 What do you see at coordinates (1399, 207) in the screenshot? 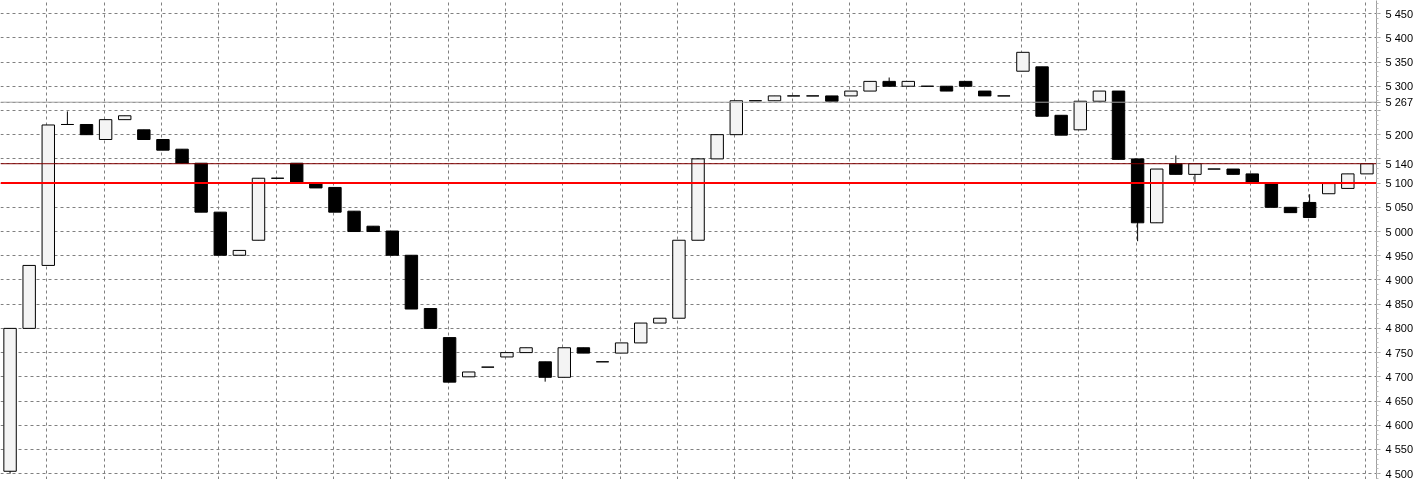
I see `y-tick-label: 5 050` at bounding box center [1399, 207].